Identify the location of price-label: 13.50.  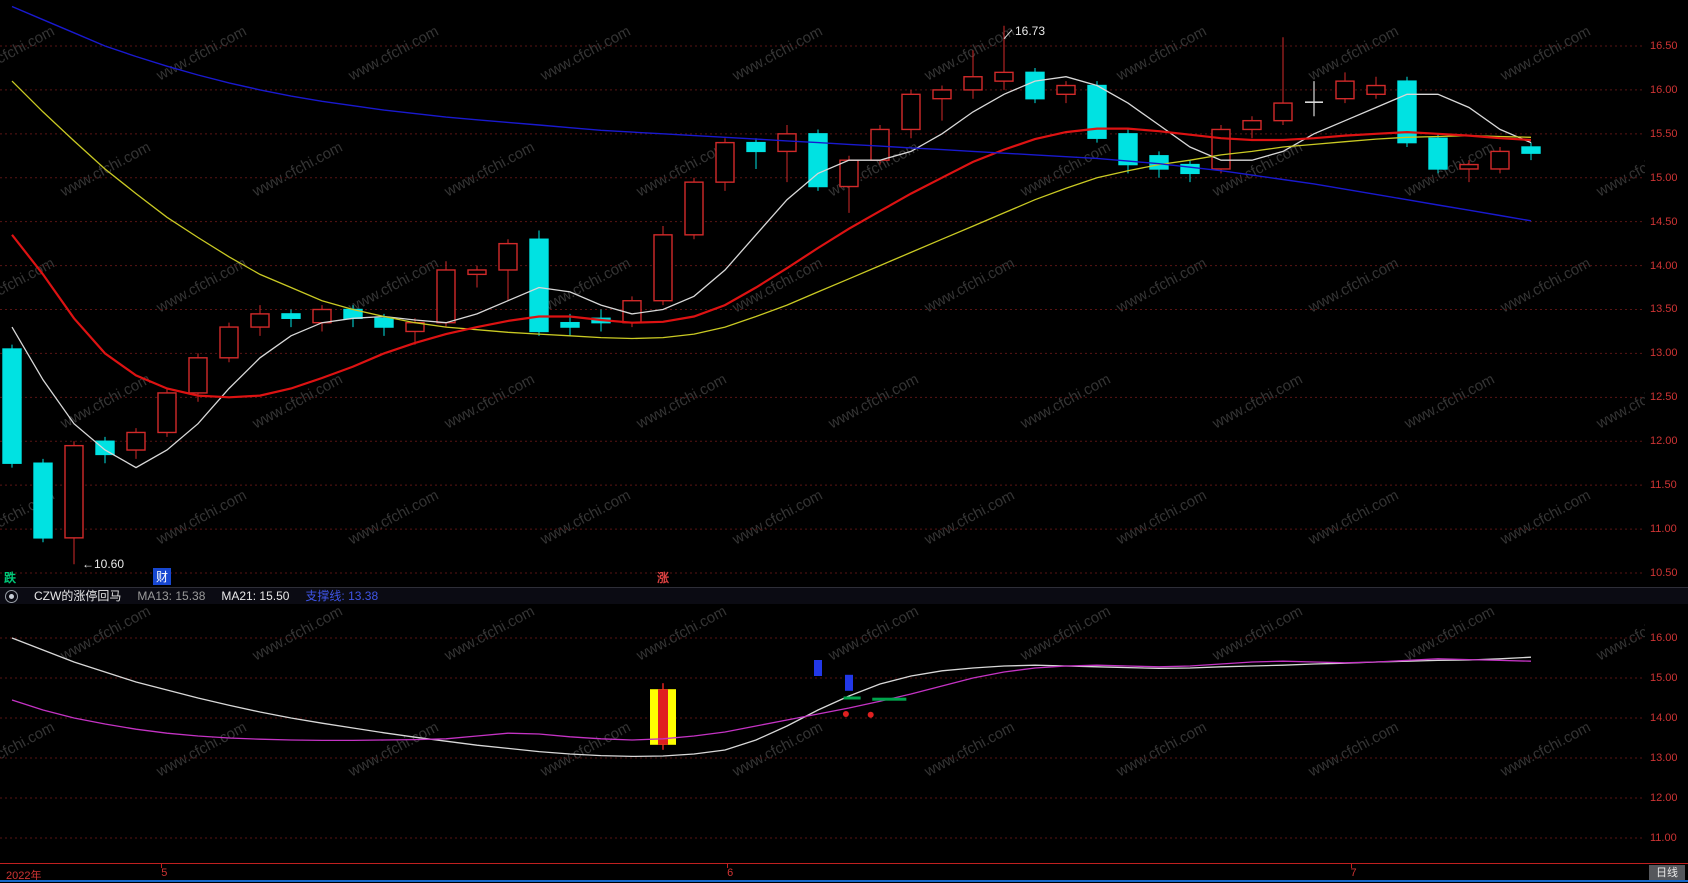
(1664, 309).